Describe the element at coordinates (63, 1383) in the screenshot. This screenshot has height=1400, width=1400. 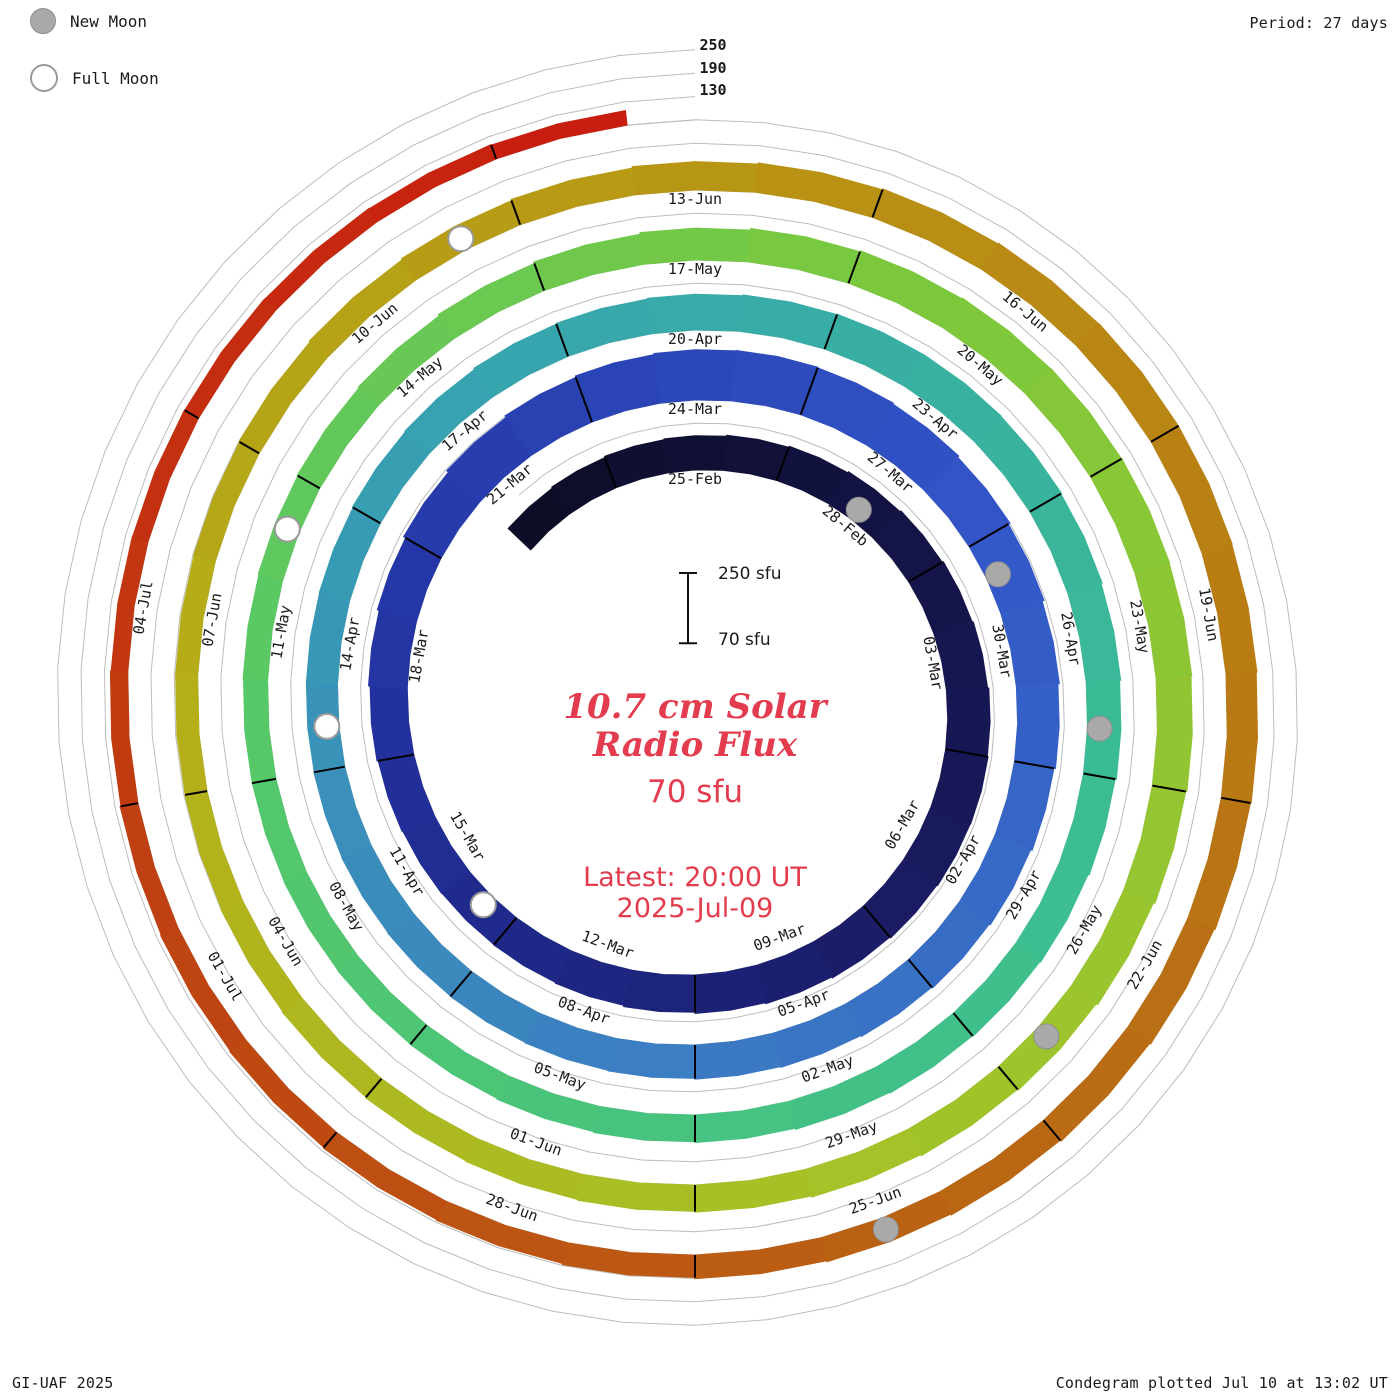
I see `credit-left: GI-UAF 2025` at that location.